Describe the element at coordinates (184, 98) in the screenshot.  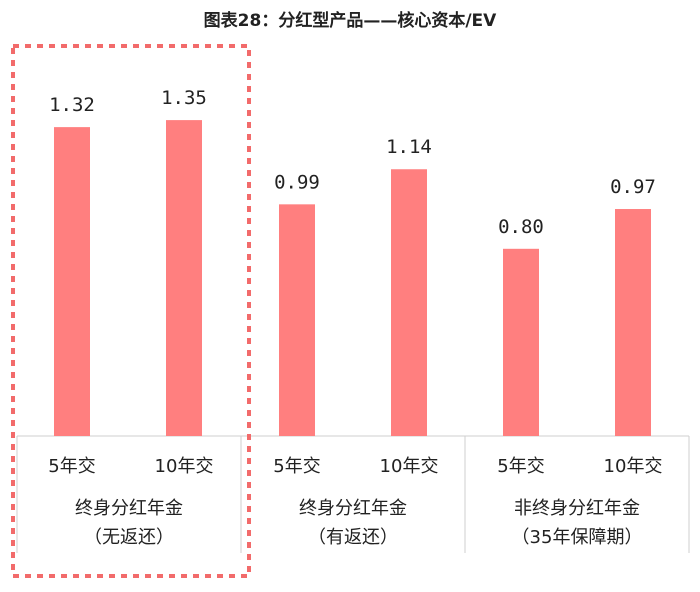
I see `data-label: 1.35` at that location.